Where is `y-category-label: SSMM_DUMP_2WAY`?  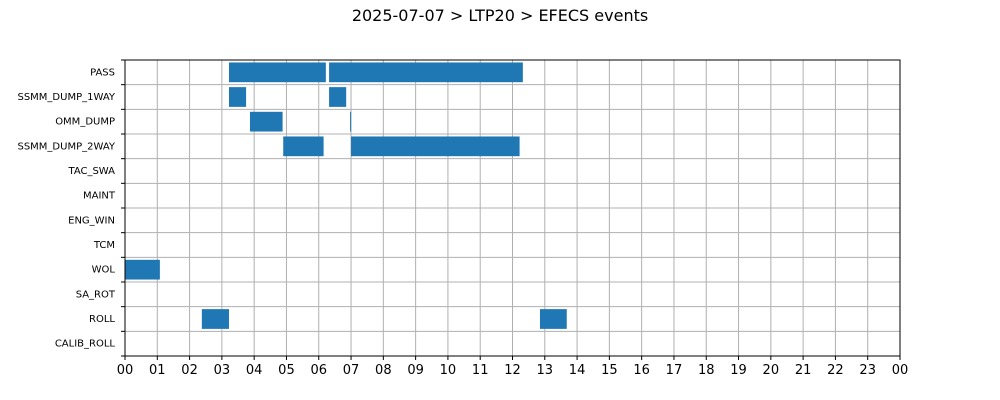
y-category-label: SSMM_DUMP_2WAY is located at coordinates (66, 146).